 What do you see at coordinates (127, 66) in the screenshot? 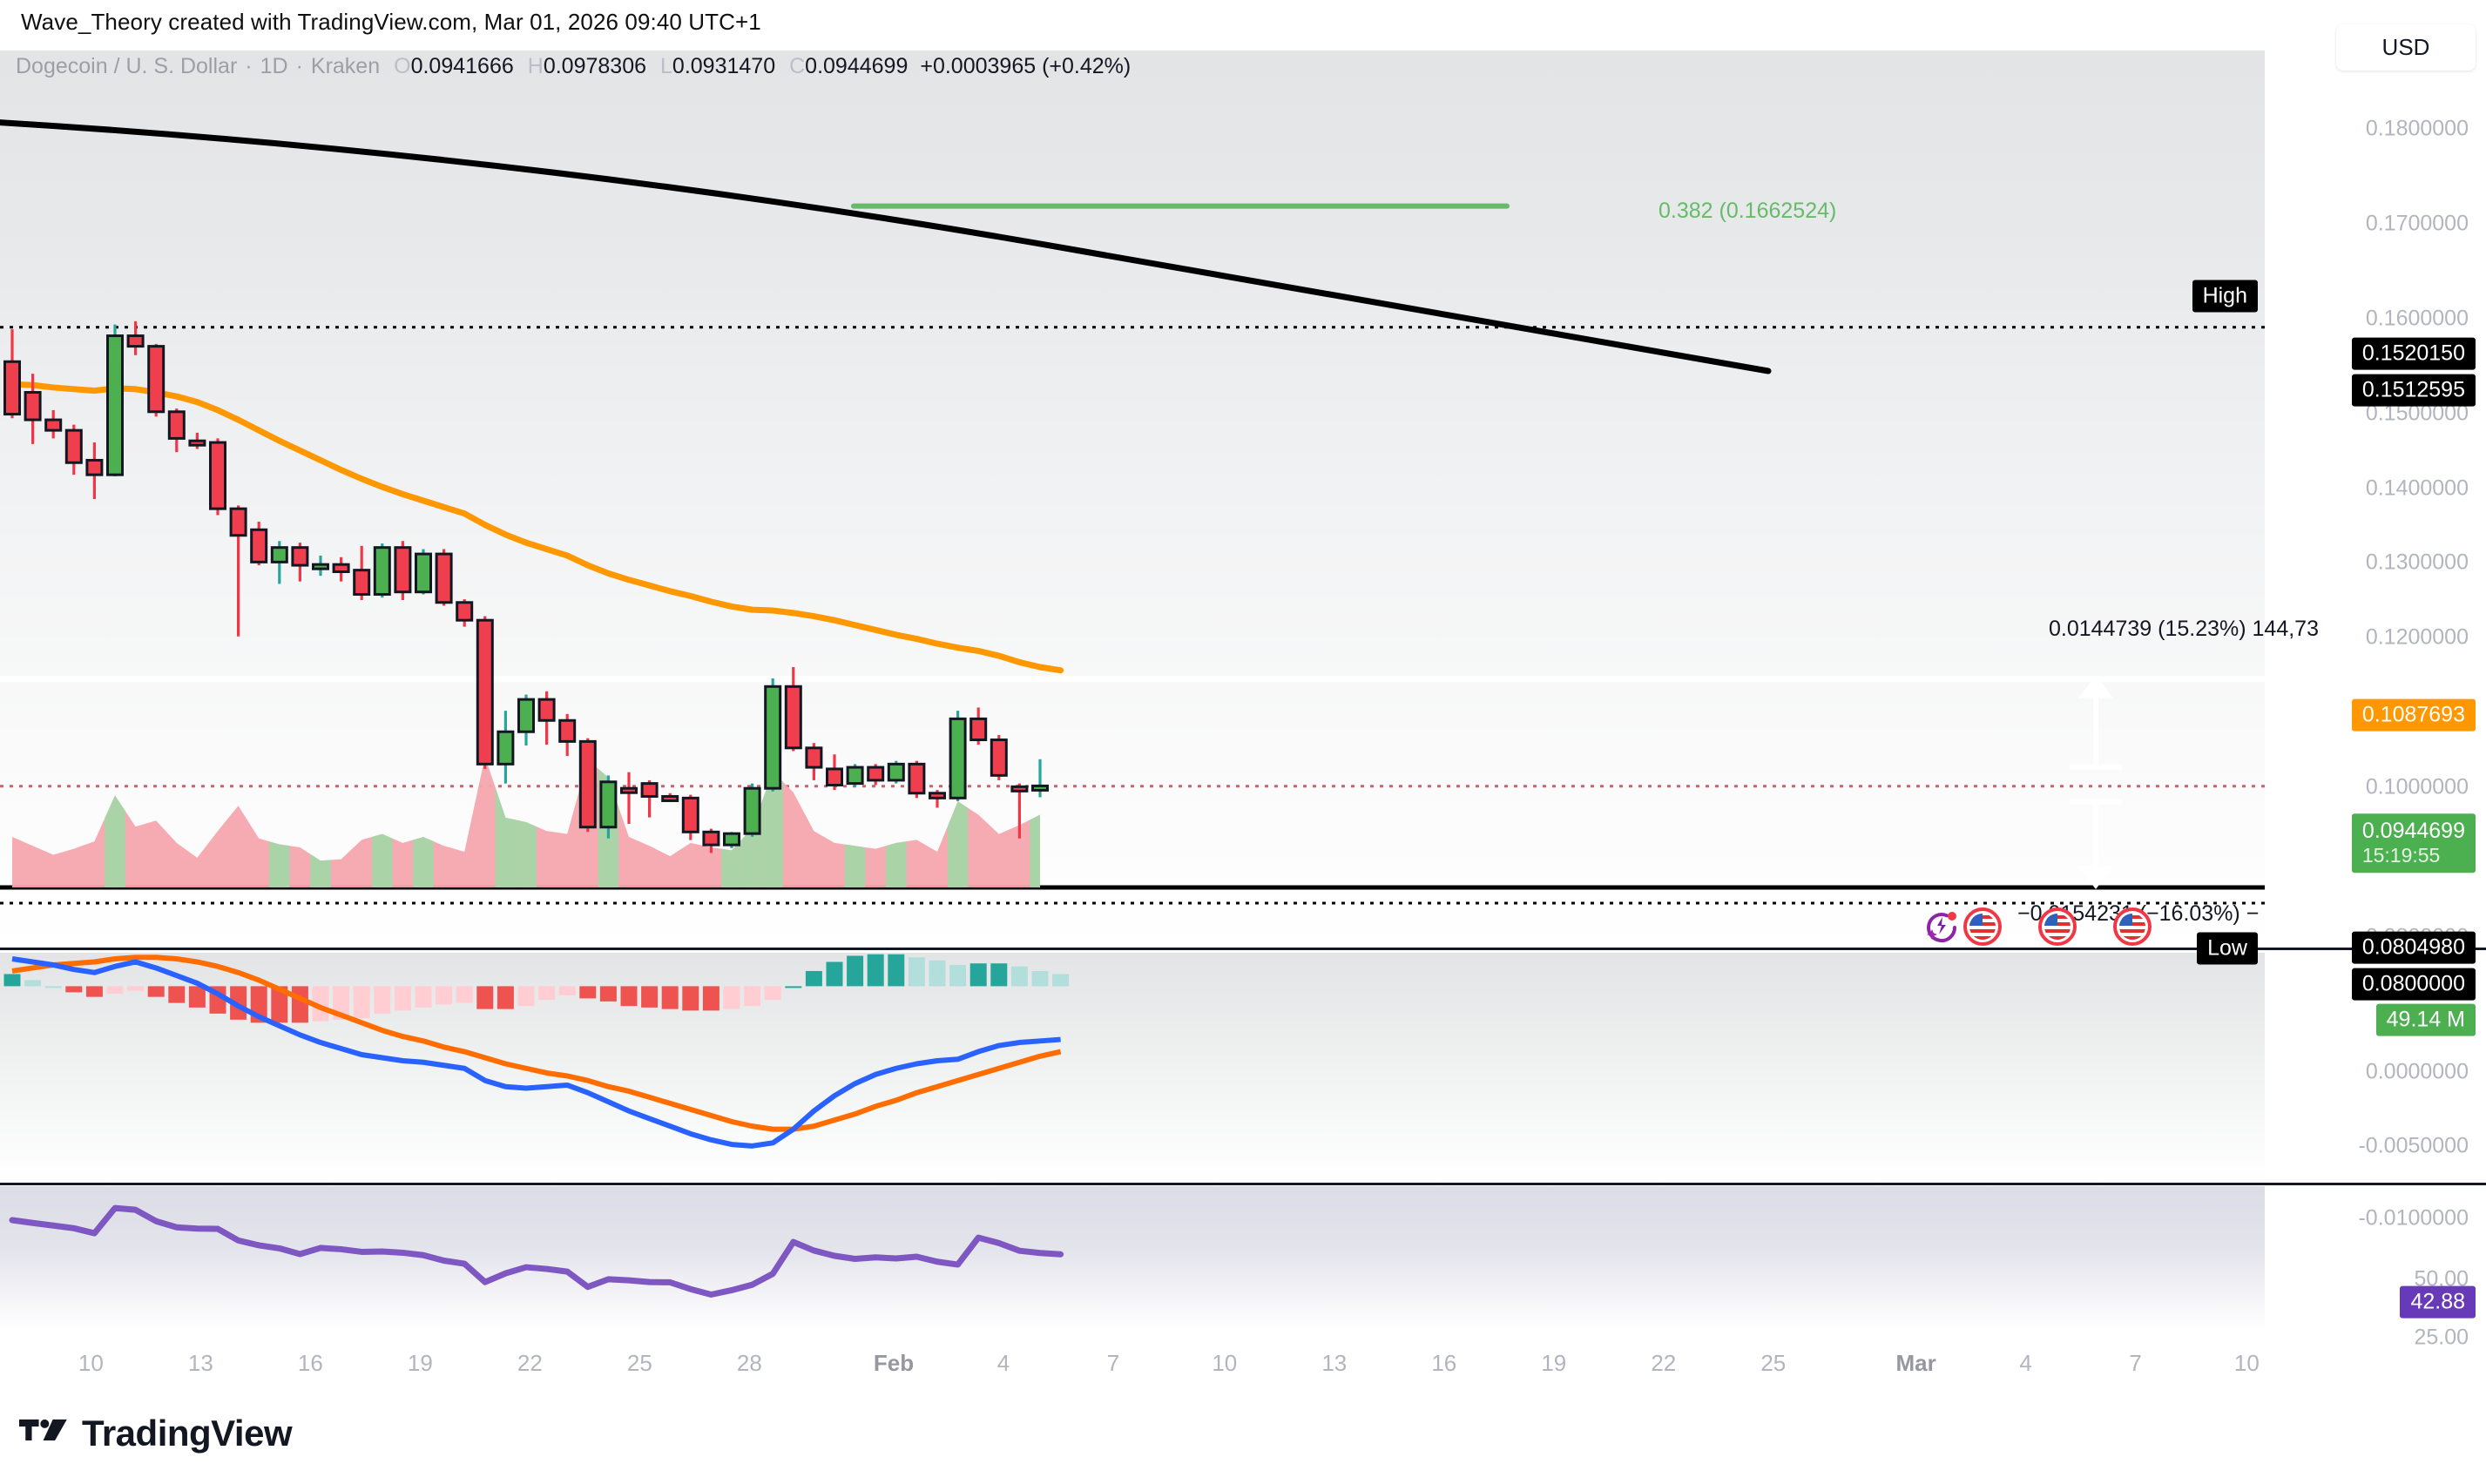
I see `legend-symbol: Dogecoin / U. S. Dollar` at bounding box center [127, 66].